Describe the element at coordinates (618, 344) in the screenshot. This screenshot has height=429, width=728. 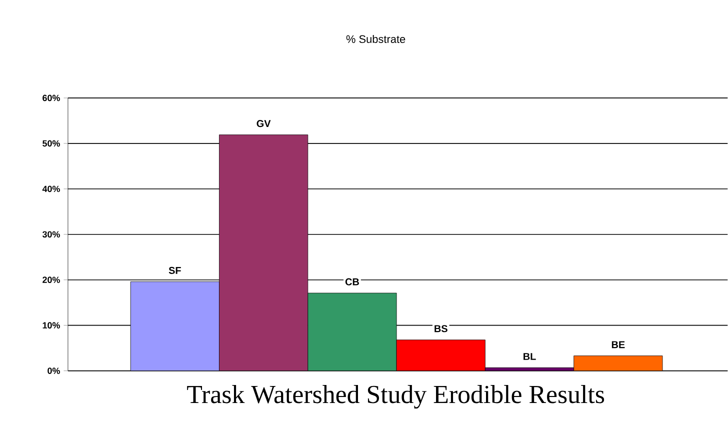
I see `x-tick-label: BE` at that location.